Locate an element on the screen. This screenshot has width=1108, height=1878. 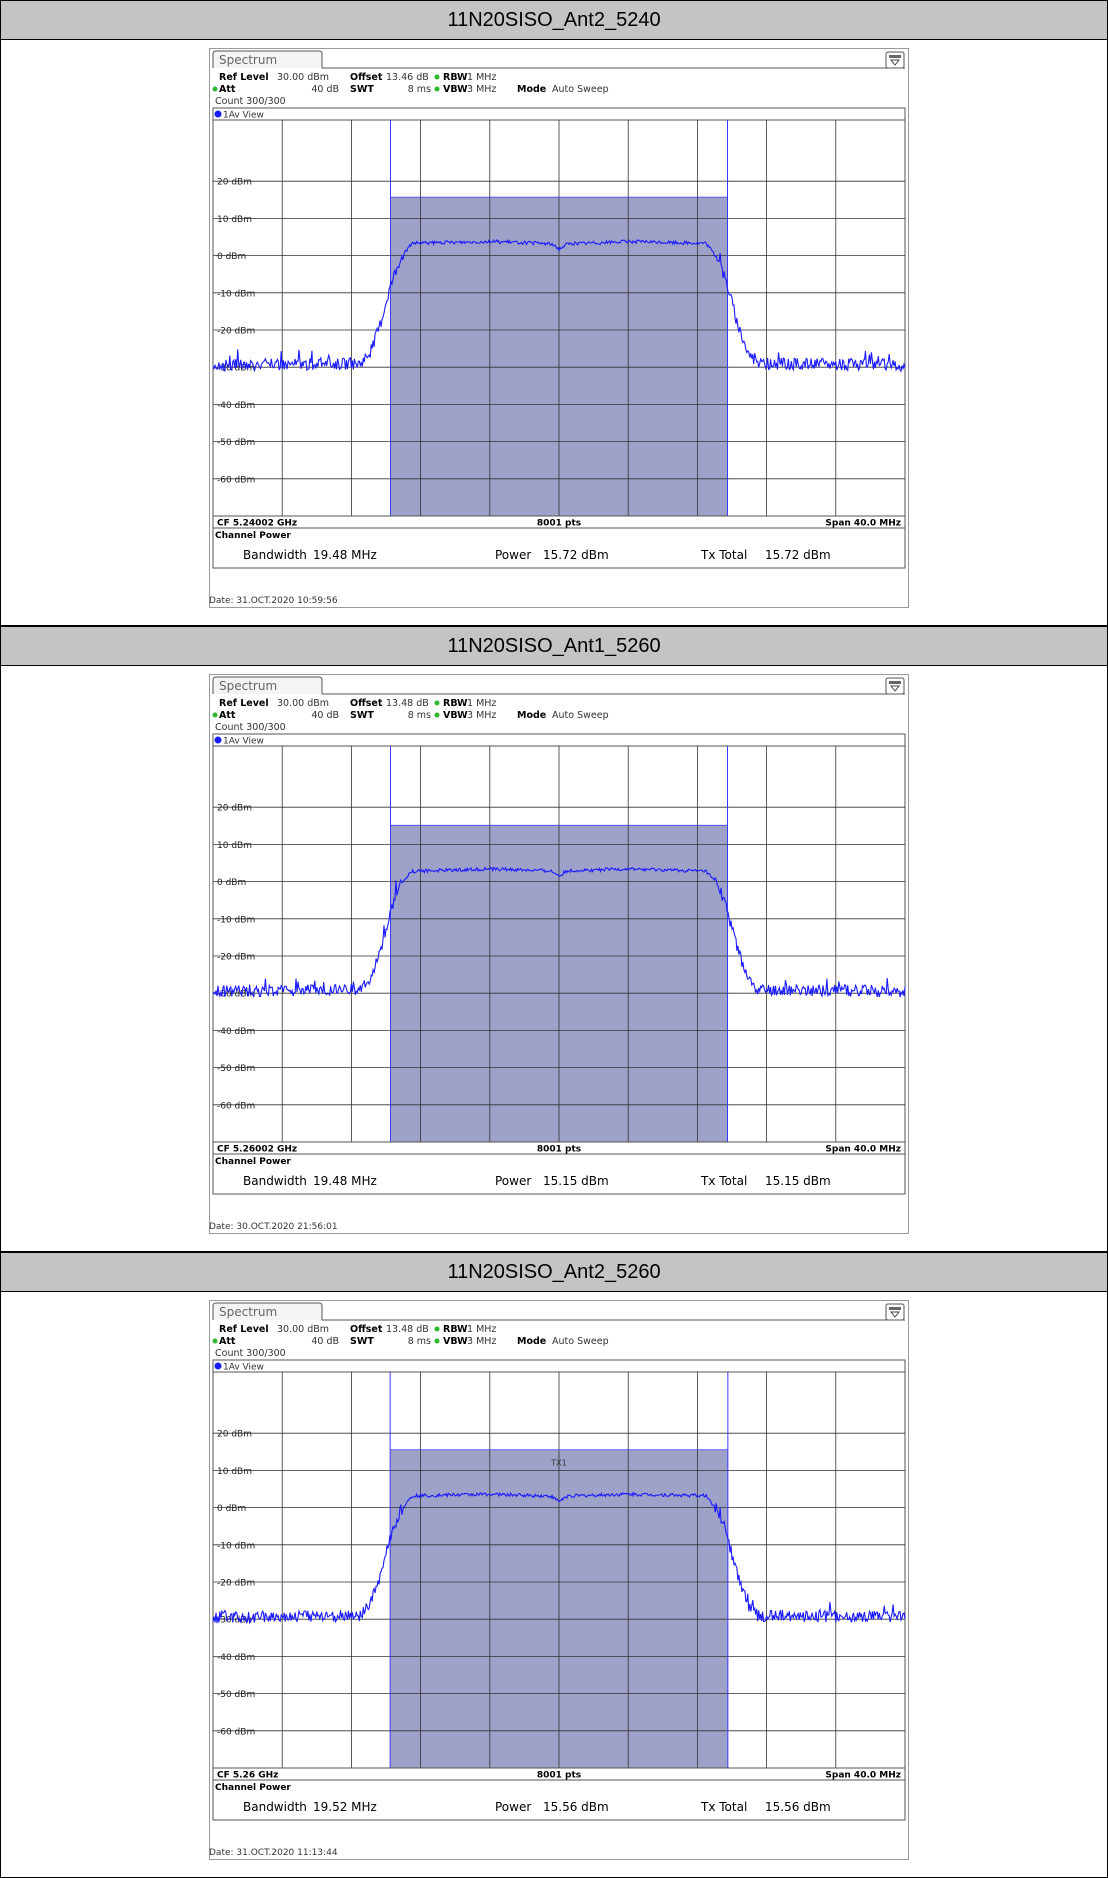
section-title: 11N20SISO_Ant2_5260 is located at coordinates (554, 1272).